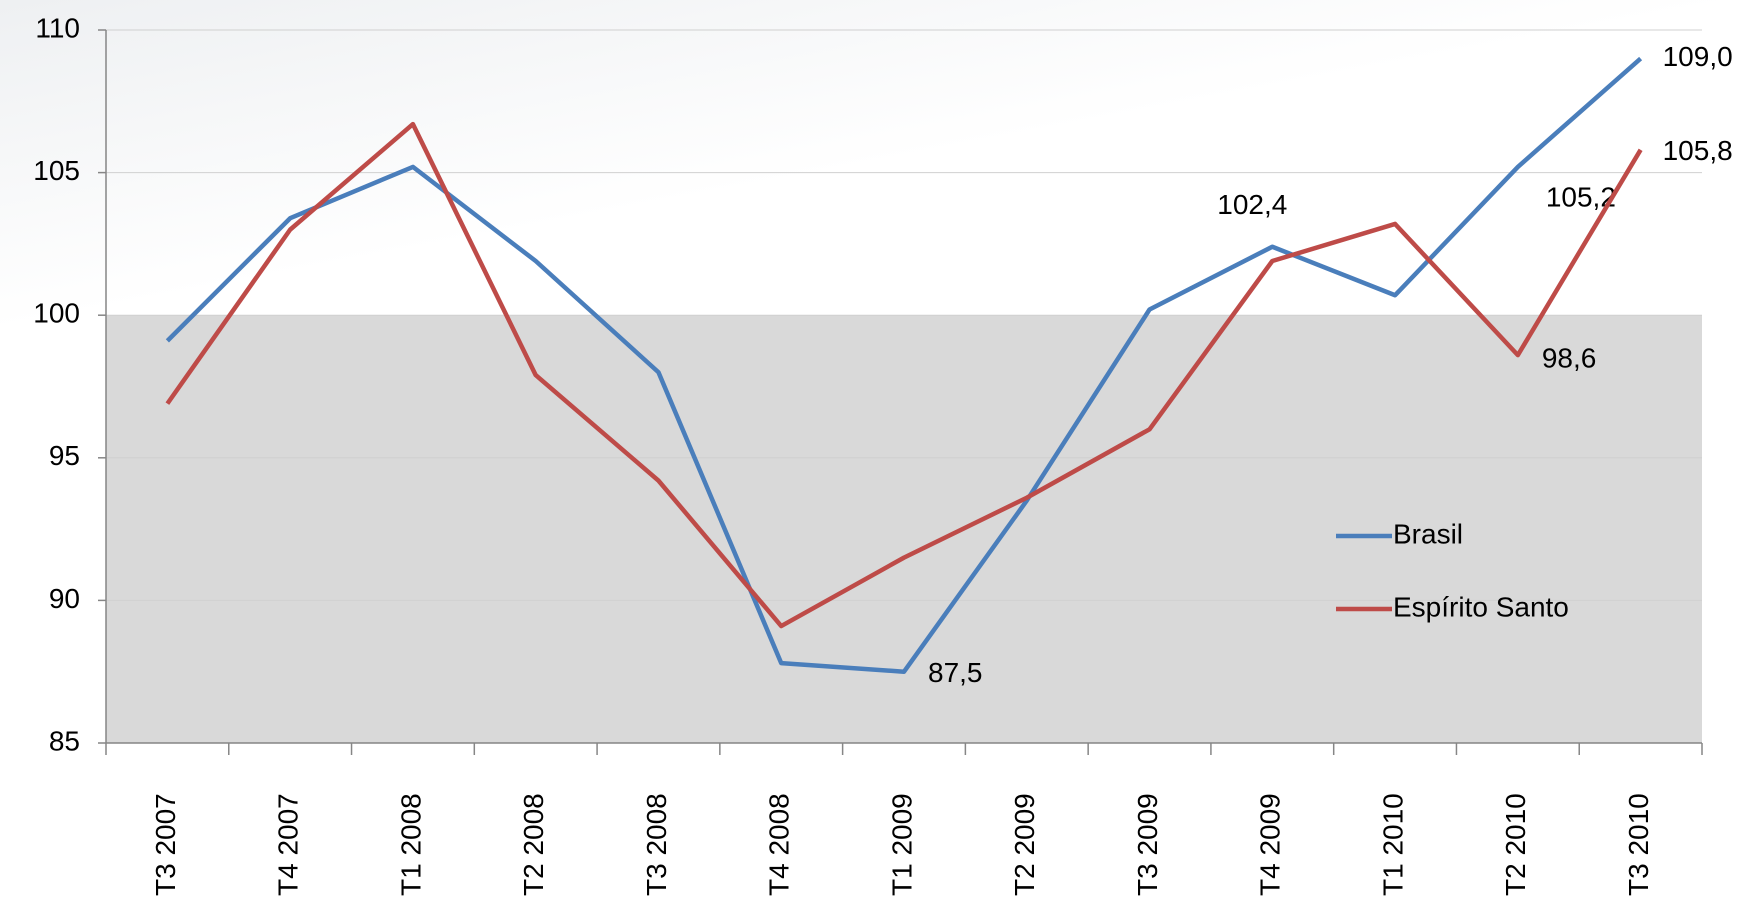 The image size is (1750, 902). What do you see at coordinates (1252, 204) in the screenshot?
I see `value-label: 102,4` at bounding box center [1252, 204].